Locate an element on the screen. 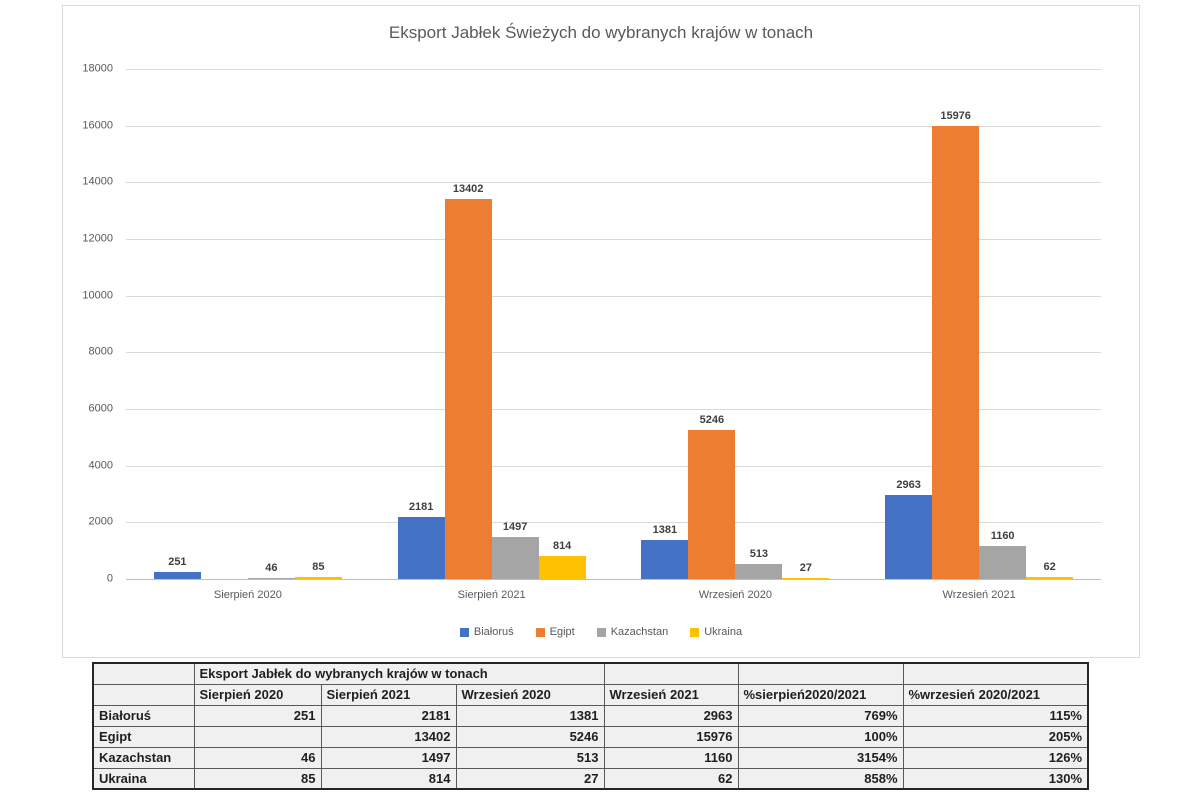 Image resolution: width=1200 pixels, height=800 pixels. bar-value-label: 5246 is located at coordinates (712, 420).